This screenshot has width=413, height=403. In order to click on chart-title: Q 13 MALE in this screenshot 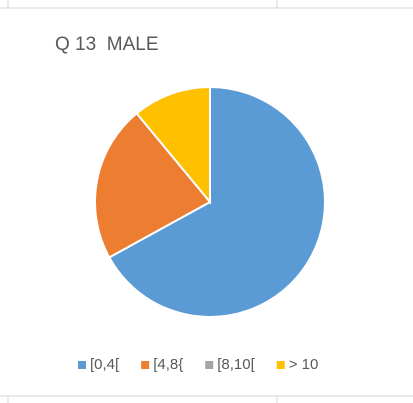, I will do `click(107, 44)`.